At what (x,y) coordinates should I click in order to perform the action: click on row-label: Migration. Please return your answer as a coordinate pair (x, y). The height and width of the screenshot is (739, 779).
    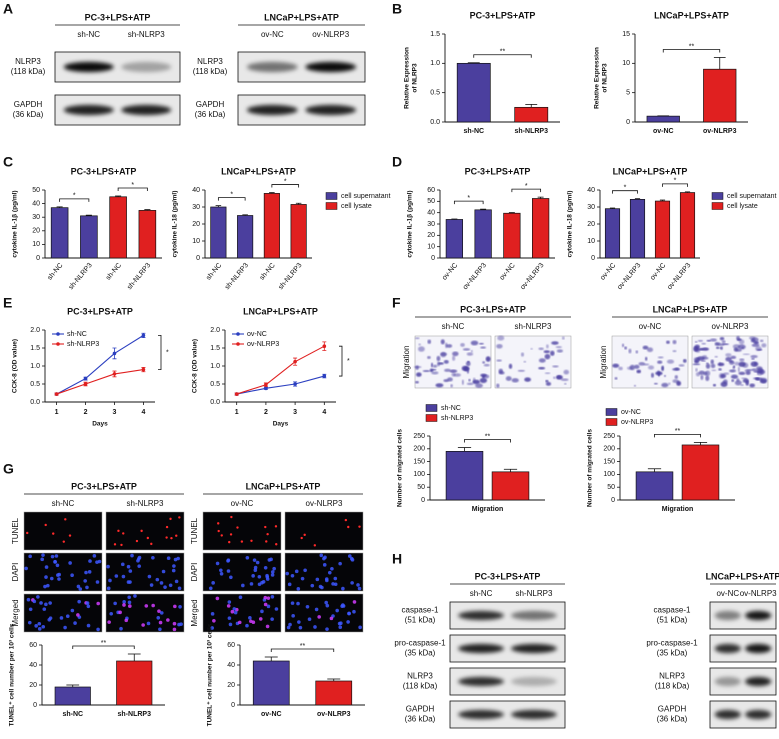
    Looking at the image, I should click on (603, 362).